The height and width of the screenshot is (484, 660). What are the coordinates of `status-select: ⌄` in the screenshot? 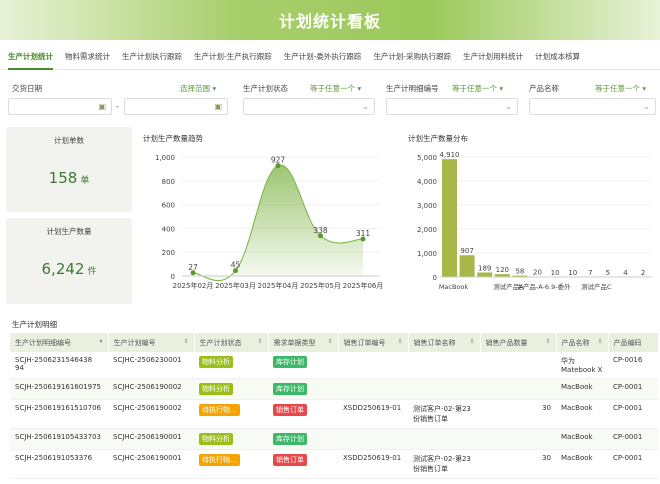 It's located at (309, 106).